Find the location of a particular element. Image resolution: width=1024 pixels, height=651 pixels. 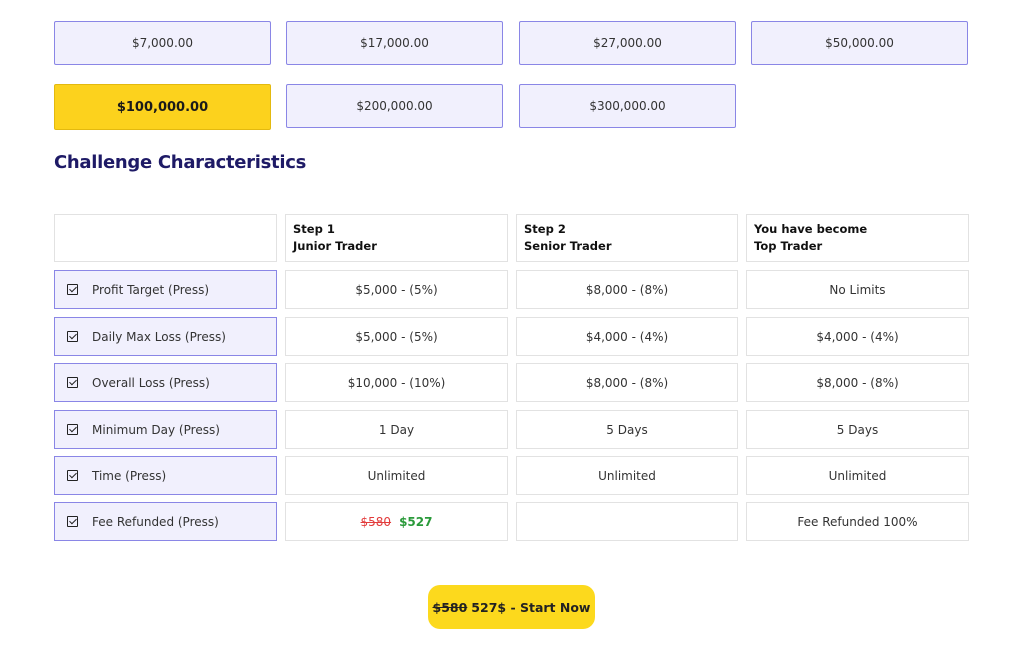

amount-label: $17,000.00 is located at coordinates (394, 43).